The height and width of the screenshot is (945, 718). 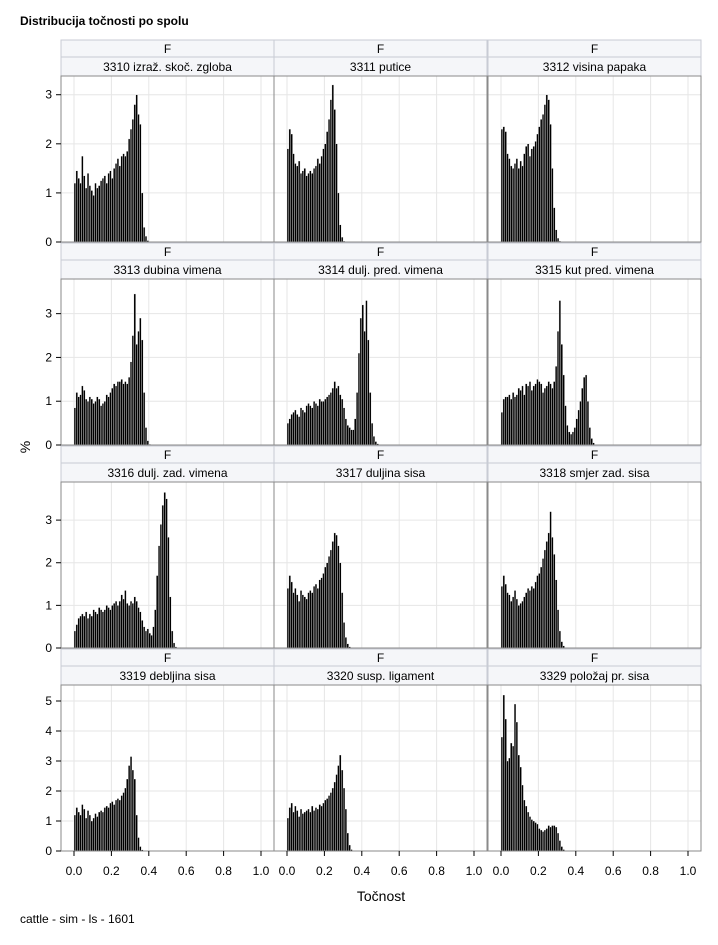 I want to click on y-tick-label: 2, so click(x=48, y=791).